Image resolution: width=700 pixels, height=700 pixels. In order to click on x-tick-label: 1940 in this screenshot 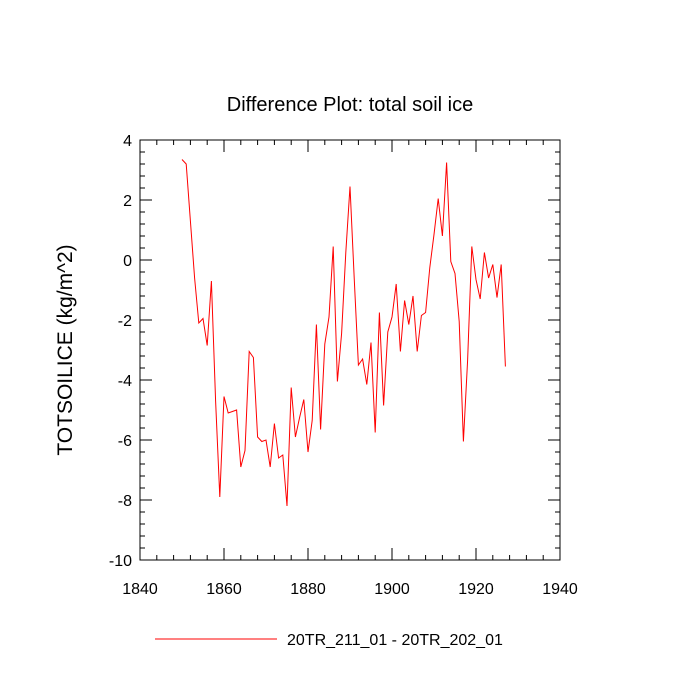, I will do `click(560, 589)`.